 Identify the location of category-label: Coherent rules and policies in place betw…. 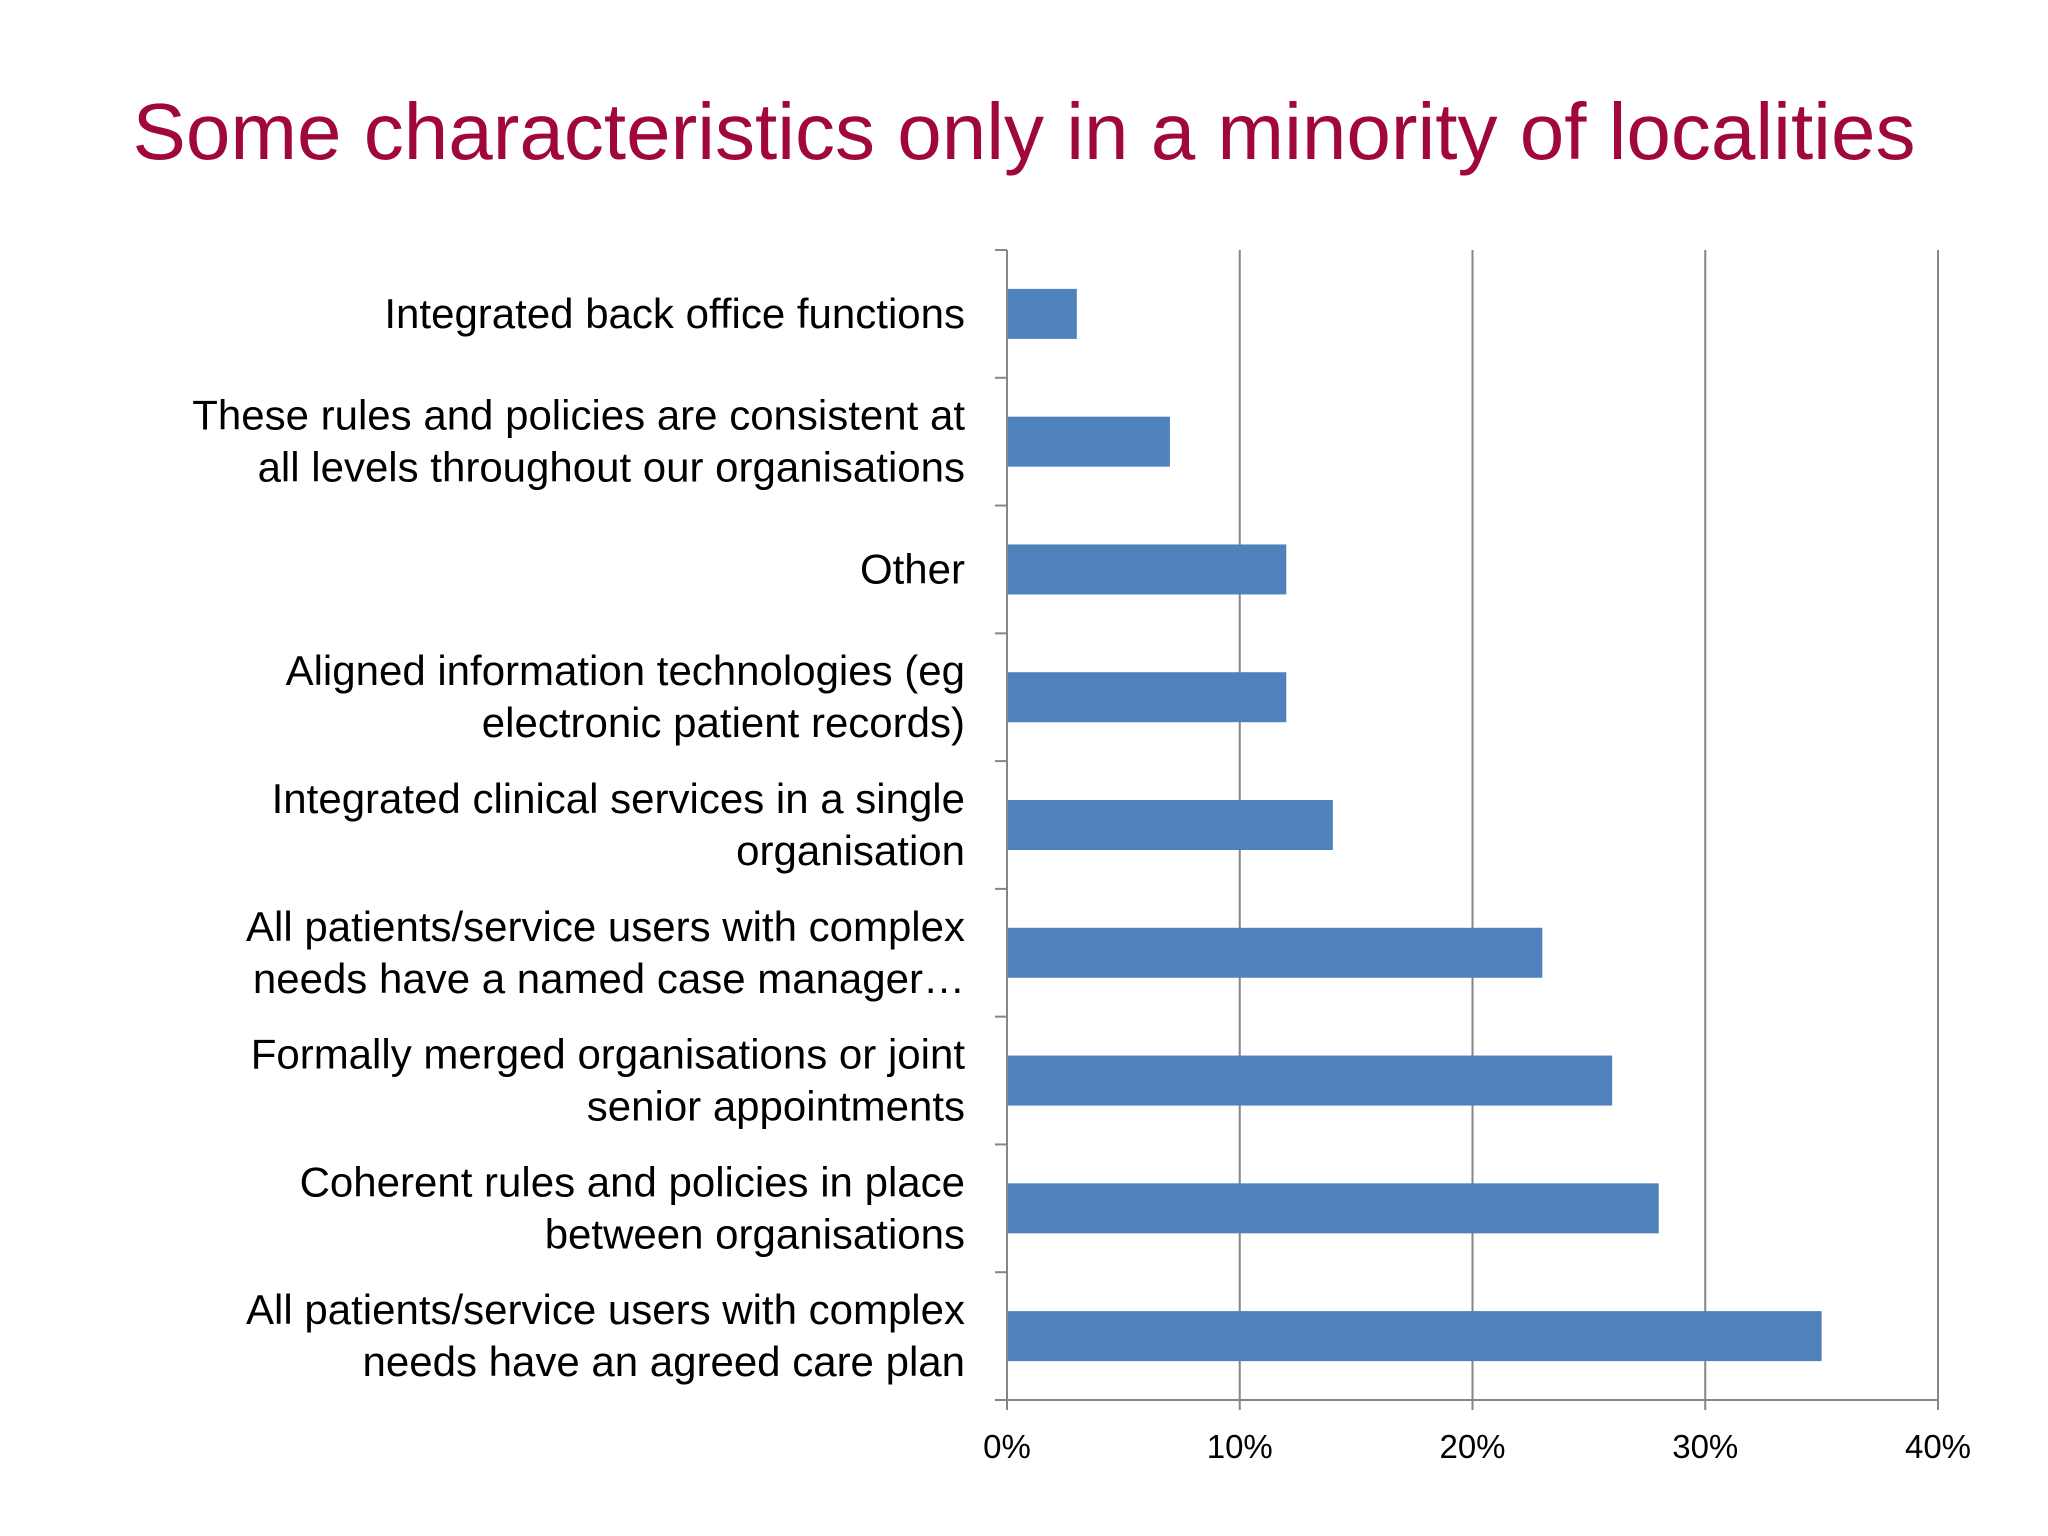
(632, 1207).